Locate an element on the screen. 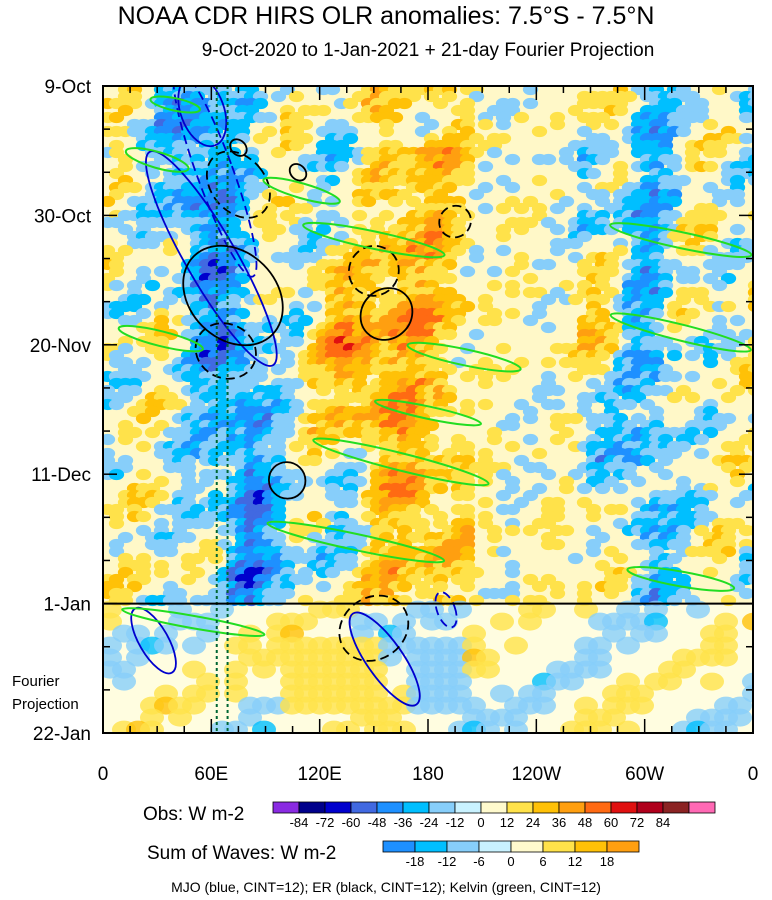 The width and height of the screenshot is (772, 900). projection-label-line-1: Fourier is located at coordinates (36, 681).